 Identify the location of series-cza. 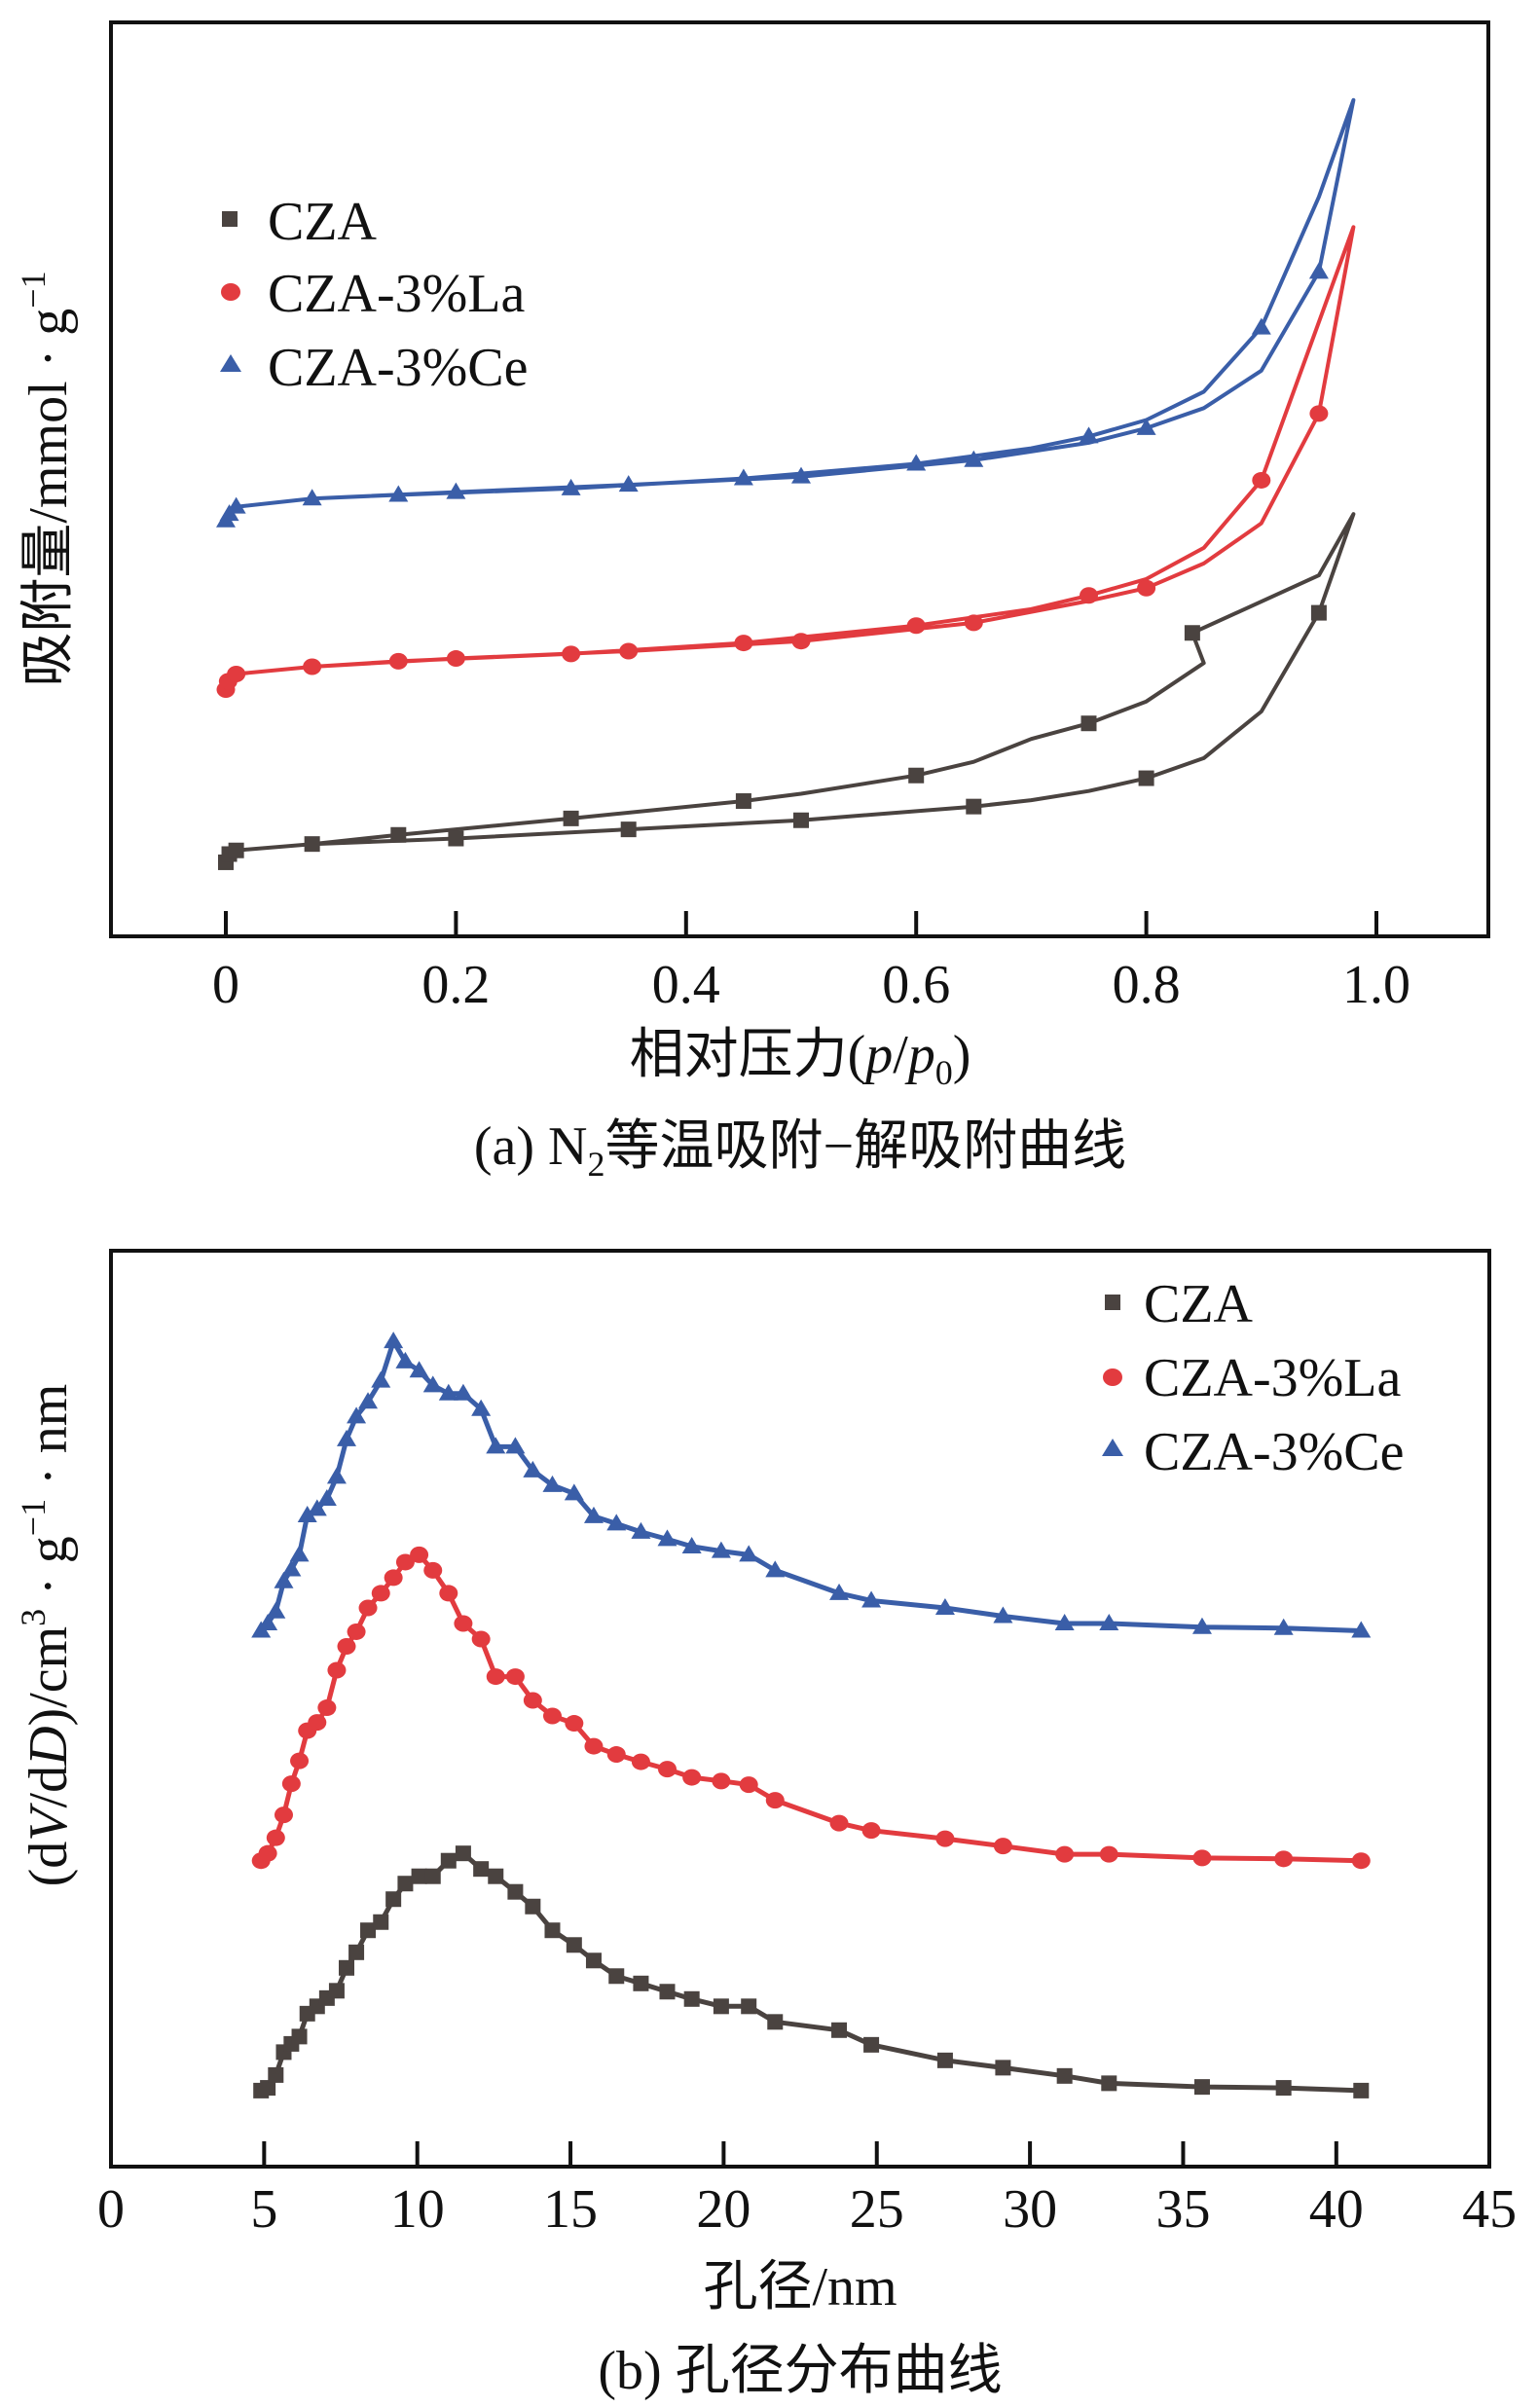
(812, 1972).